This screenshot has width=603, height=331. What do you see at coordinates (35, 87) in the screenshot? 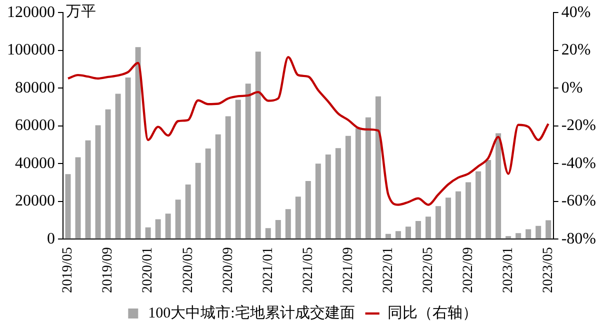
I see `y-tick-label: 80000` at bounding box center [35, 87].